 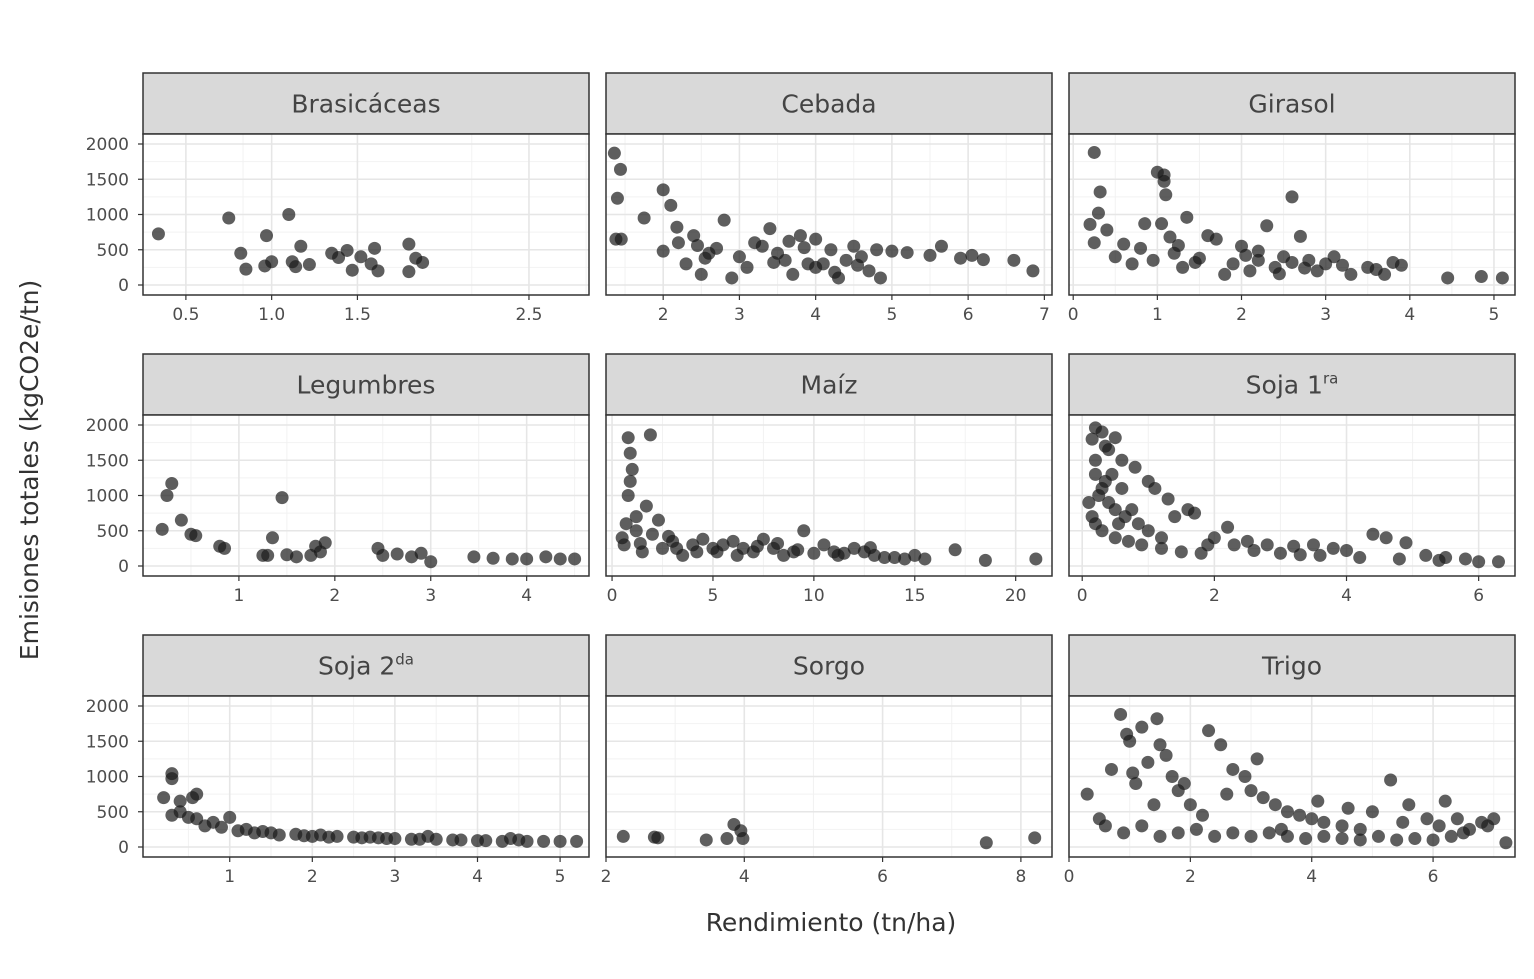 I want to click on panel-6: Soja 1ra 0 2 4 6, so click(x=1292, y=479).